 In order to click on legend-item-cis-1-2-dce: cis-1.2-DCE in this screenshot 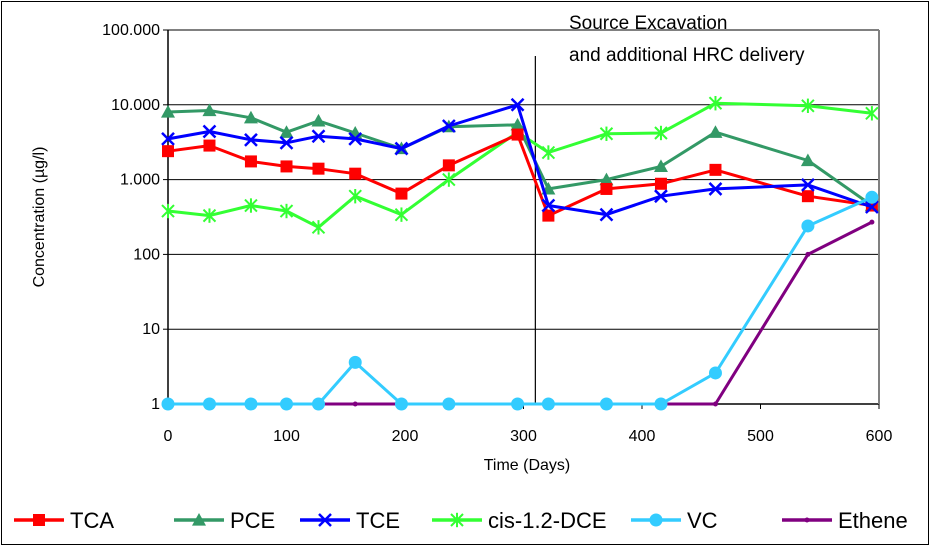, I will do `click(519, 520)`.